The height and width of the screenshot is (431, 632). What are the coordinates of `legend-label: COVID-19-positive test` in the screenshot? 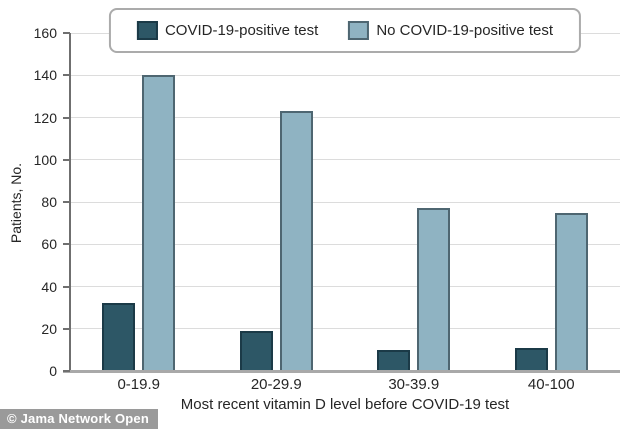 It's located at (241, 30).